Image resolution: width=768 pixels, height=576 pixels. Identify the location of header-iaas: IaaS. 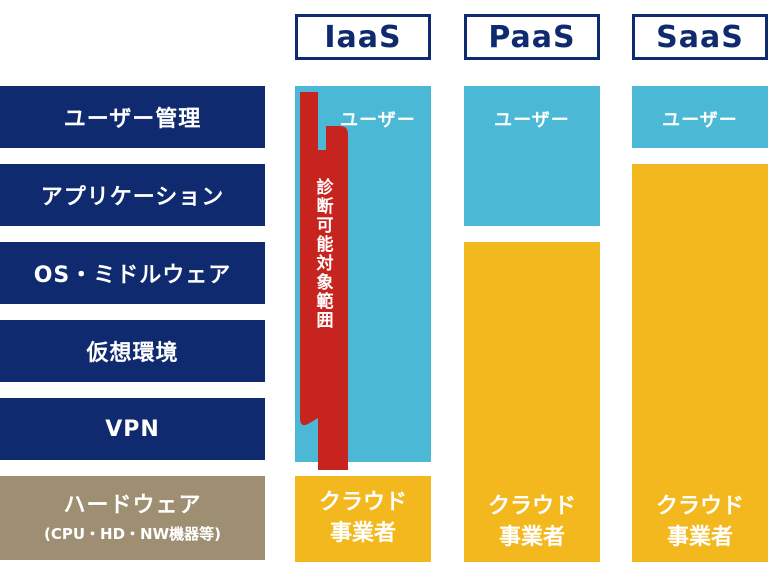
(363, 37).